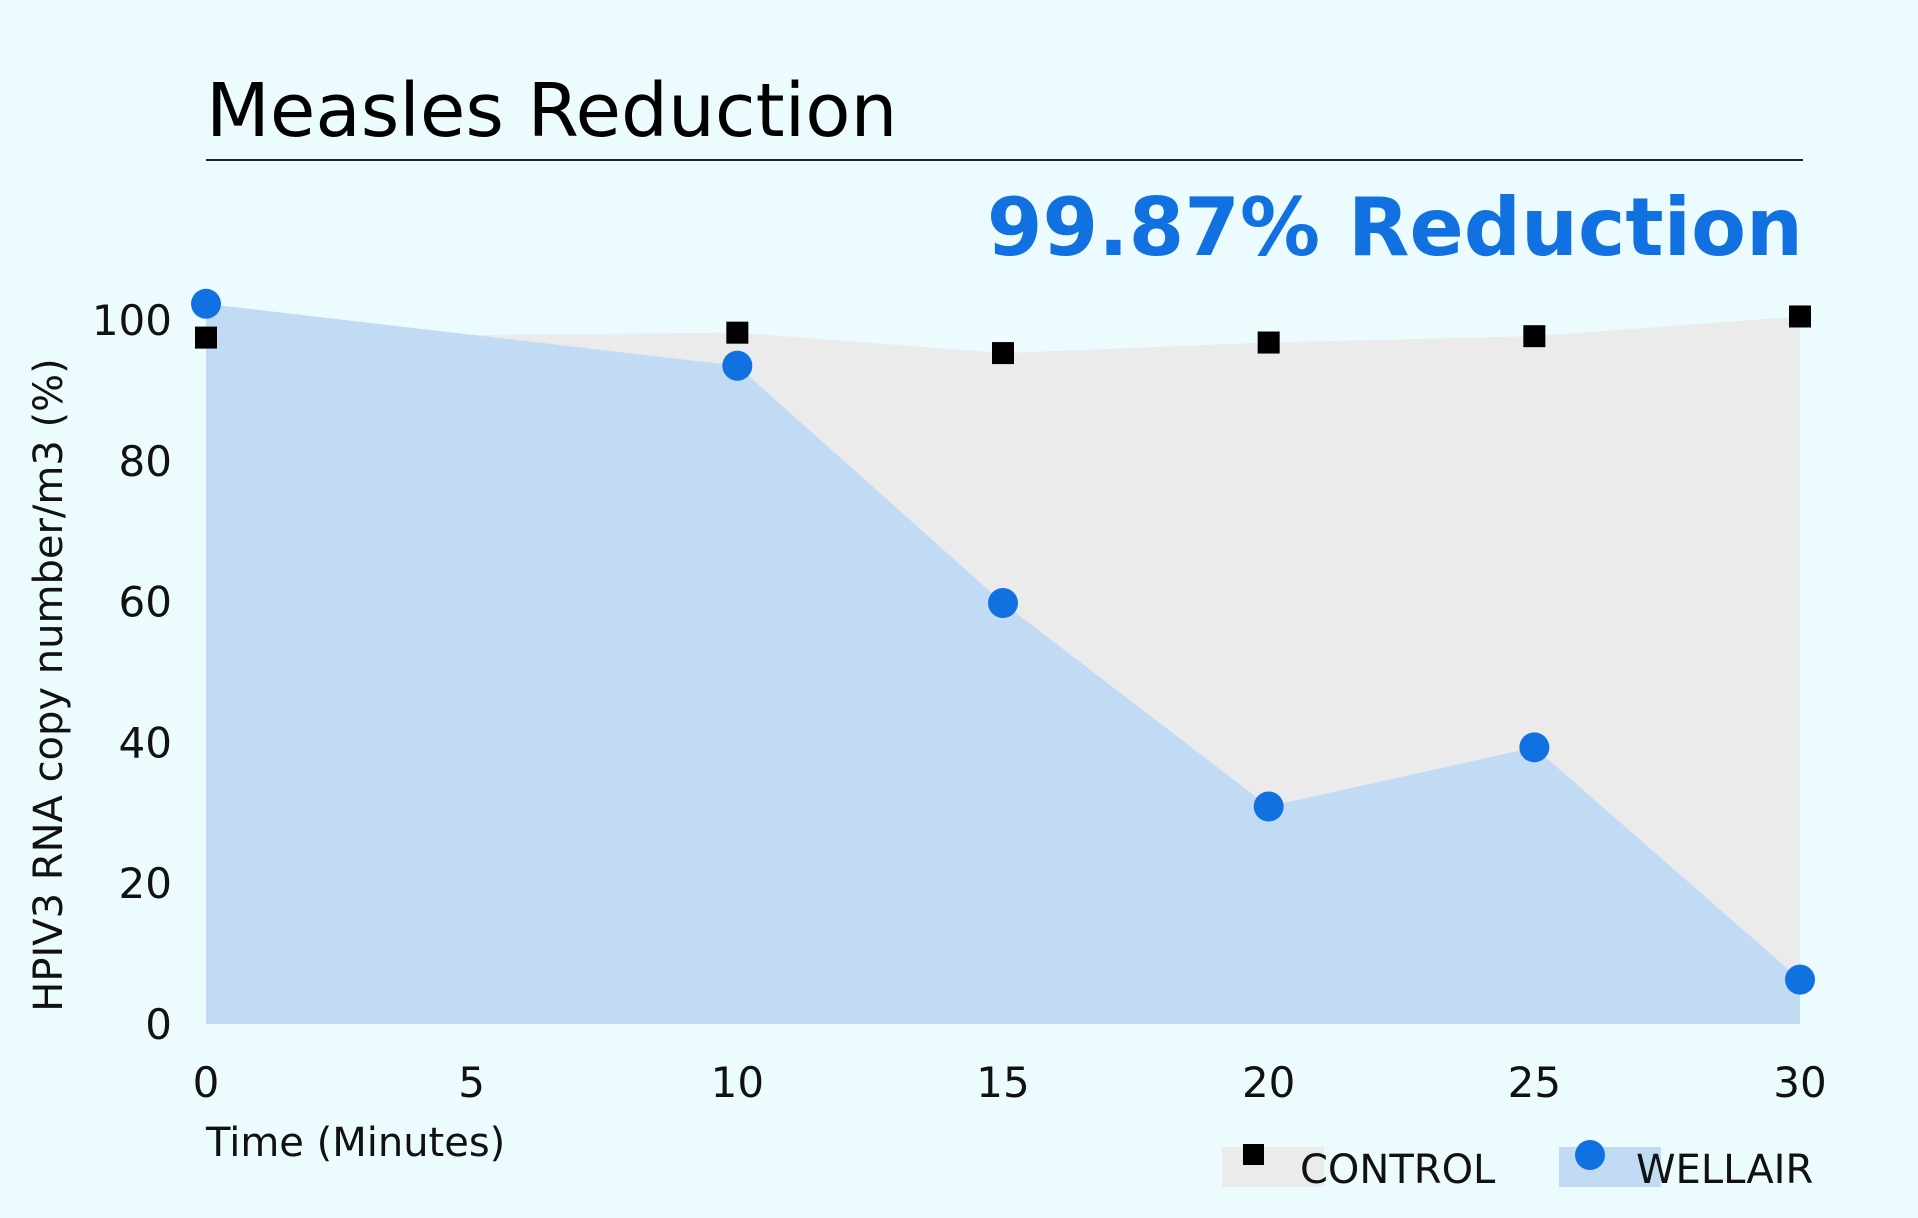  I want to click on x-tick-label: 30, so click(1799, 1082).